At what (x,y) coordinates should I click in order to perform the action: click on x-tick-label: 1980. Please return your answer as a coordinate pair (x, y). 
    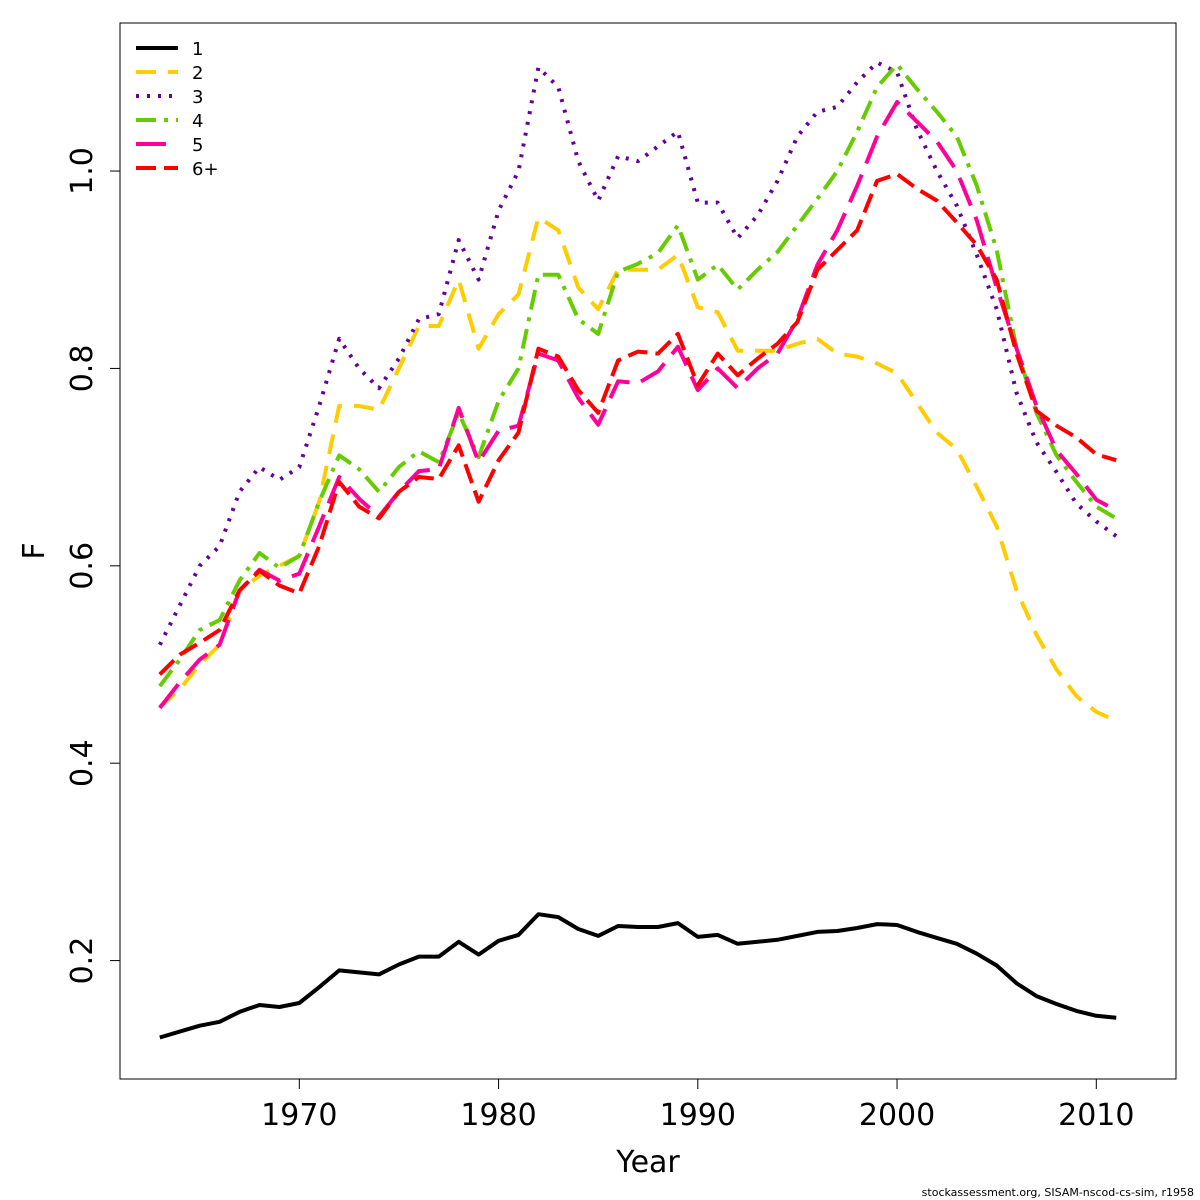
    Looking at the image, I should click on (498, 1115).